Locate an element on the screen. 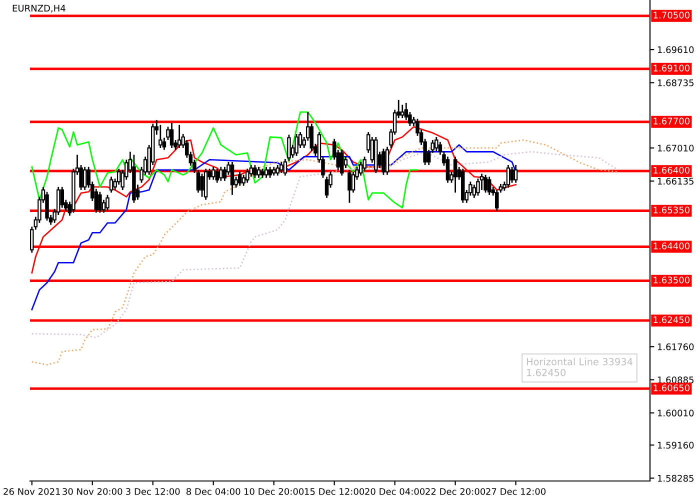 This screenshot has width=700, height=500. x-tick-label: 3 Dec 12:00 is located at coordinates (153, 491).